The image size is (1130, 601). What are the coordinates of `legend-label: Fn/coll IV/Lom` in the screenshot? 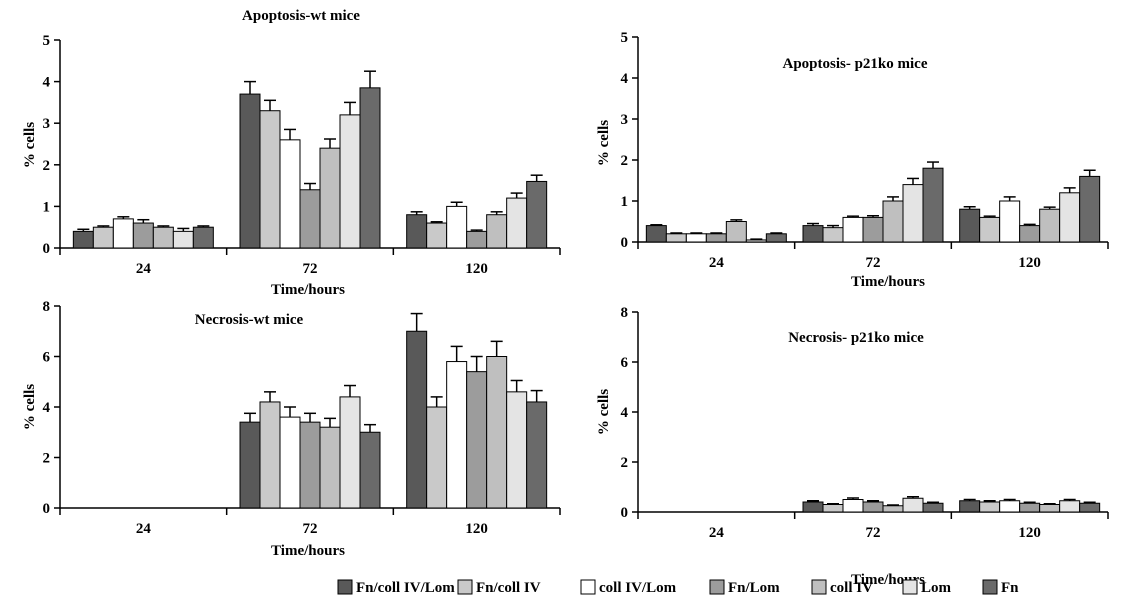 It's located at (405, 588).